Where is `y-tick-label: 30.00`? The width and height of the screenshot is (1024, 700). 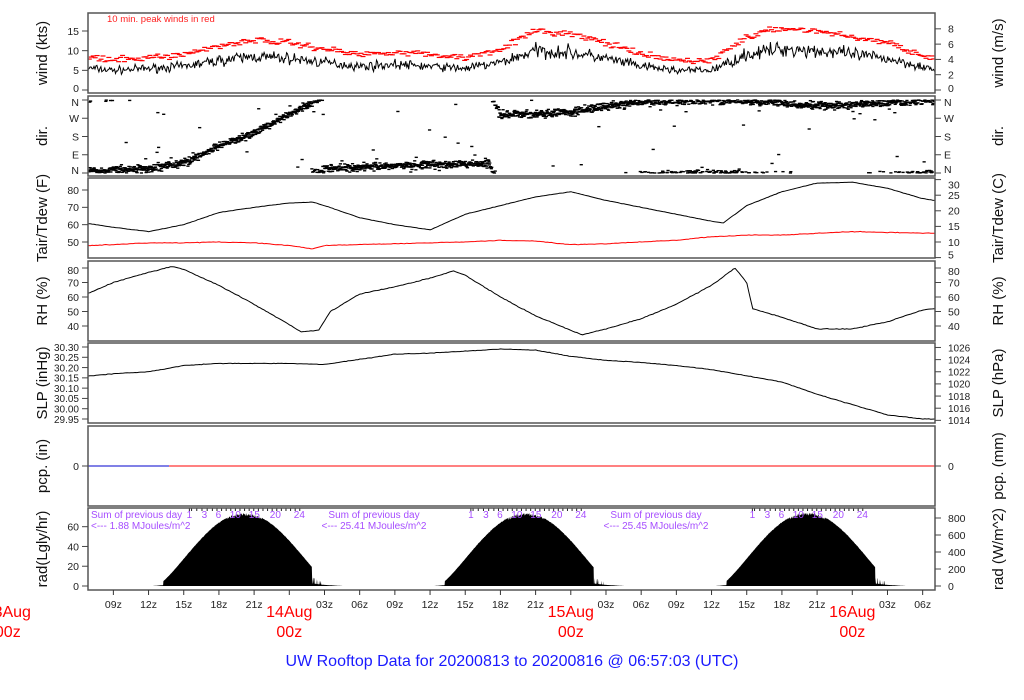
y-tick-label: 30.00 is located at coordinates (66, 410).